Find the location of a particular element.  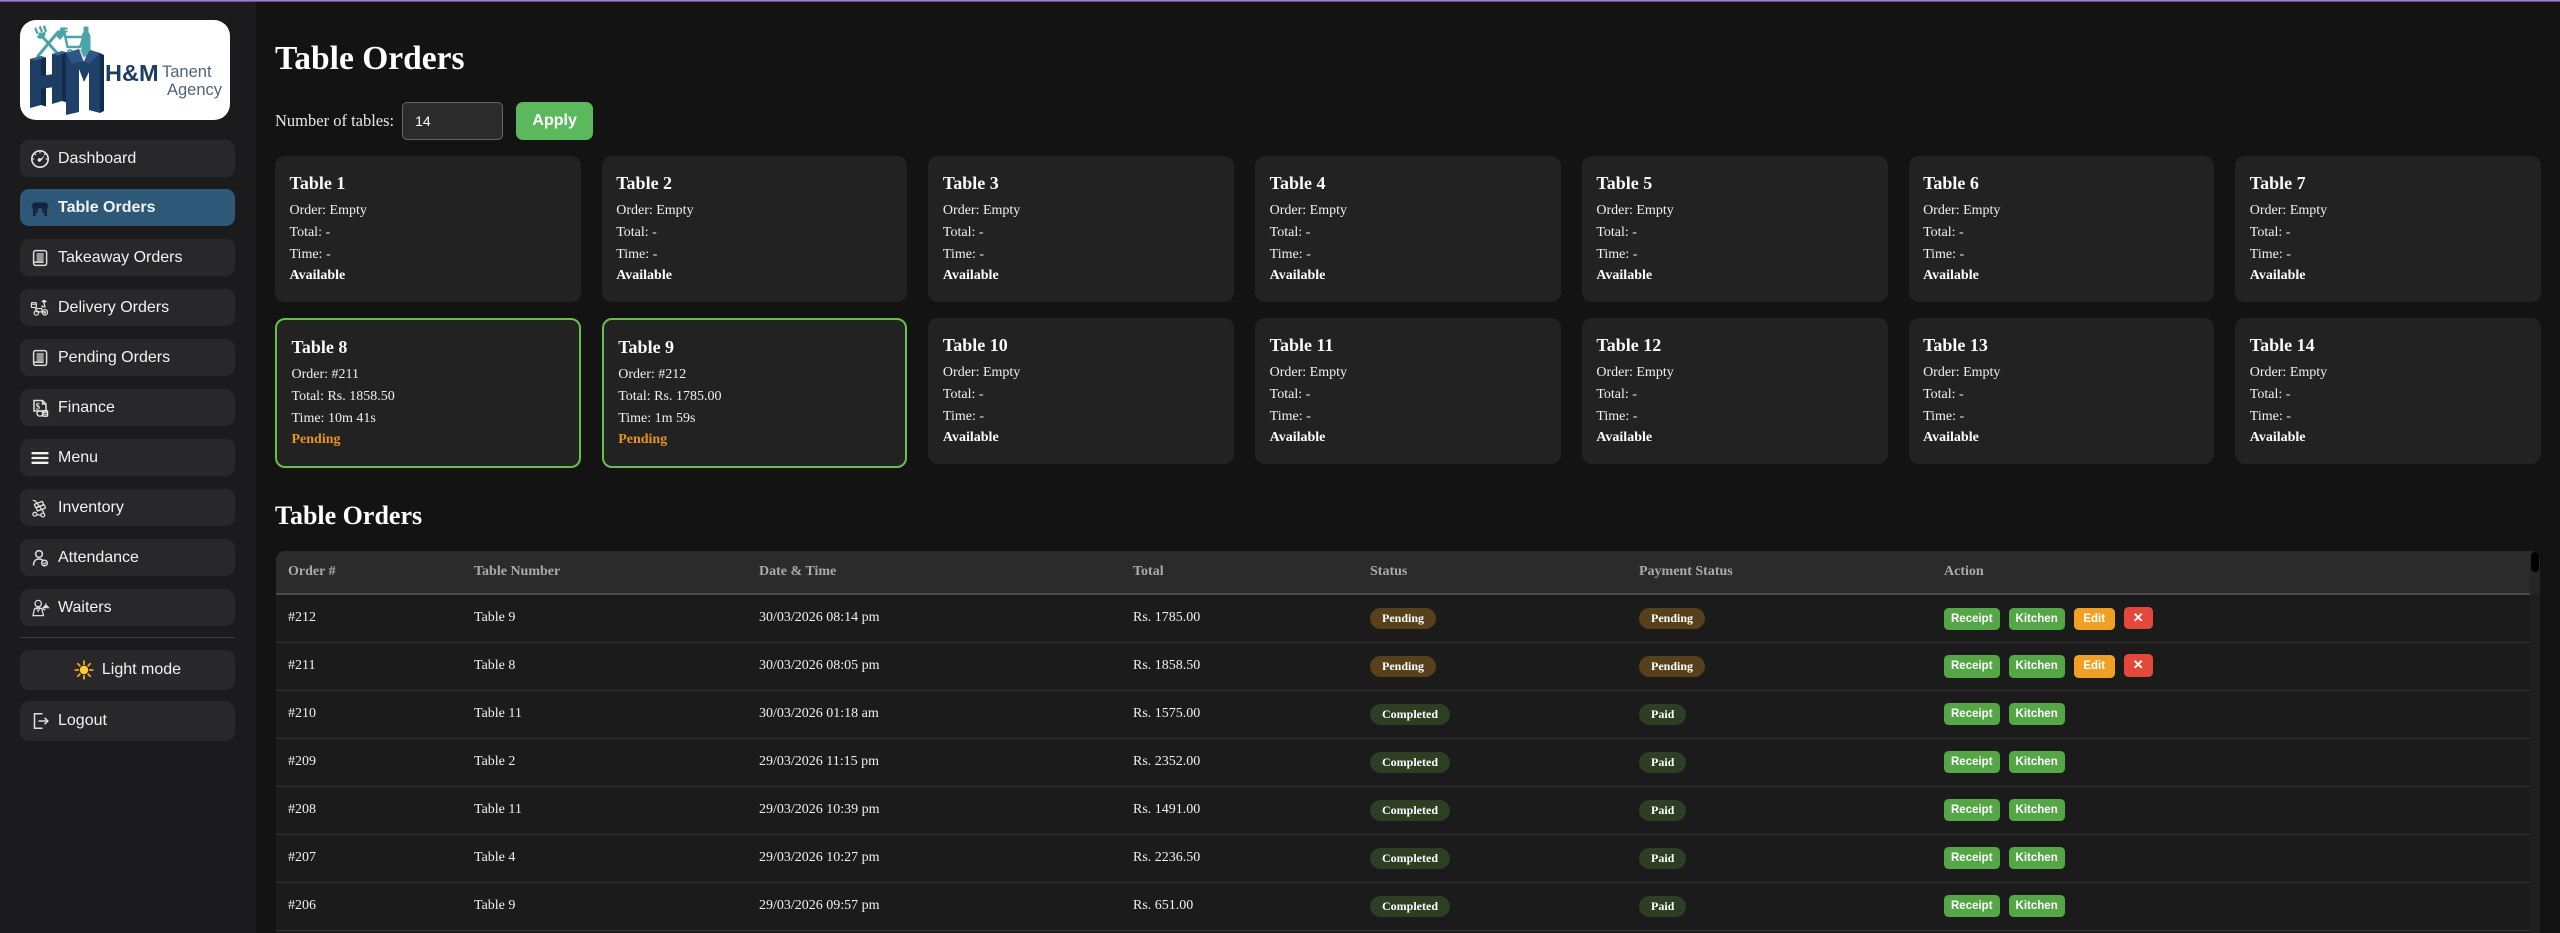

svg-text: Agency is located at coordinates (195, 90).